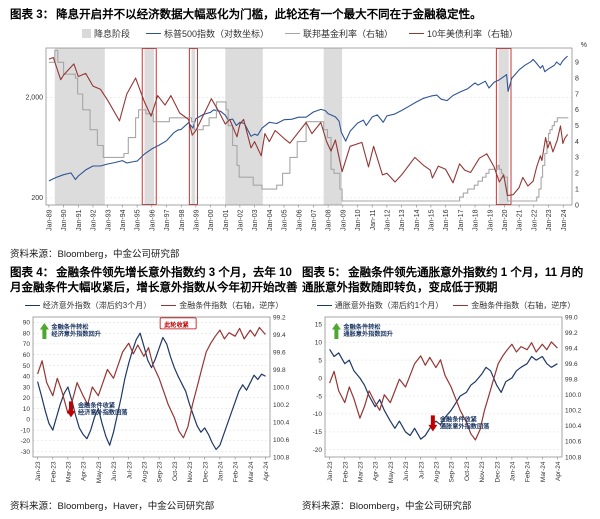 The height and width of the screenshot is (519, 600). Describe the element at coordinates (231, 305) in the screenshot. I see `legend-label: 金融条件指数（右轴，逆序）` at that location.